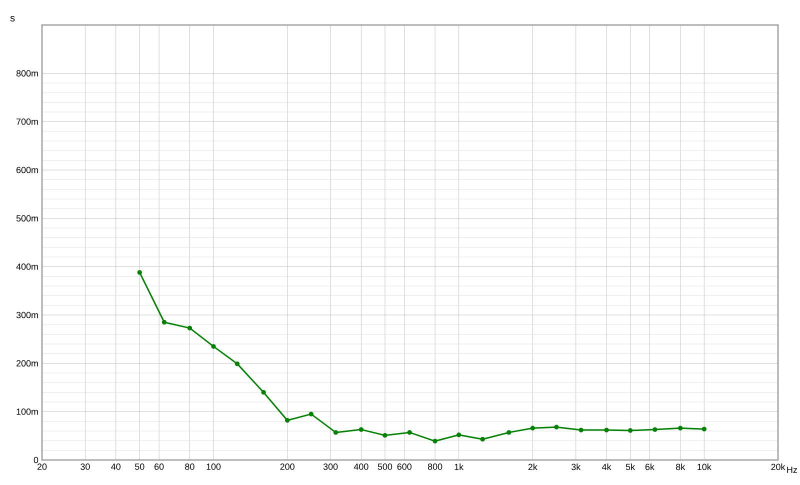 This screenshot has height=485, width=800. What do you see at coordinates (116, 467) in the screenshot?
I see `x-tick-label: 40` at bounding box center [116, 467].